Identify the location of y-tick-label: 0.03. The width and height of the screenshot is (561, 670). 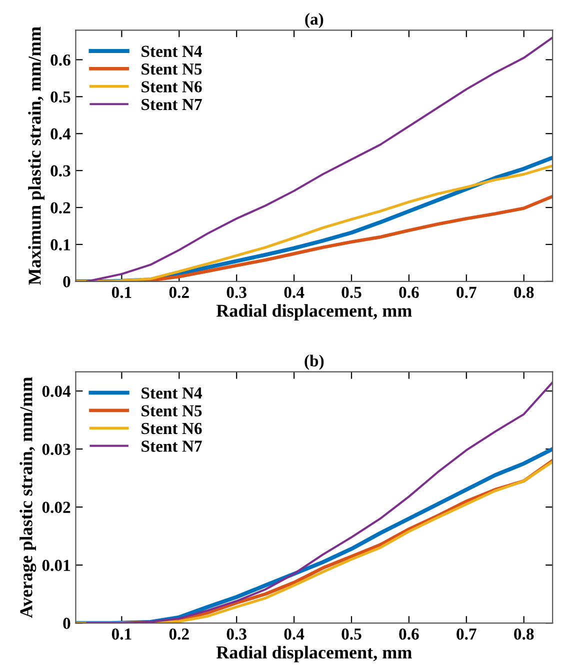
(56, 450).